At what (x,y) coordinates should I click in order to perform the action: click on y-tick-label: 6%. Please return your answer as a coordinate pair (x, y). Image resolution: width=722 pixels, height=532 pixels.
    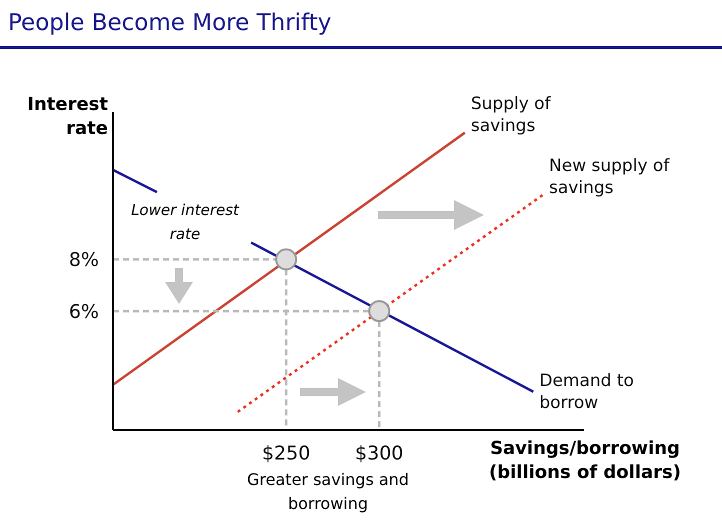
    Looking at the image, I should click on (83, 311).